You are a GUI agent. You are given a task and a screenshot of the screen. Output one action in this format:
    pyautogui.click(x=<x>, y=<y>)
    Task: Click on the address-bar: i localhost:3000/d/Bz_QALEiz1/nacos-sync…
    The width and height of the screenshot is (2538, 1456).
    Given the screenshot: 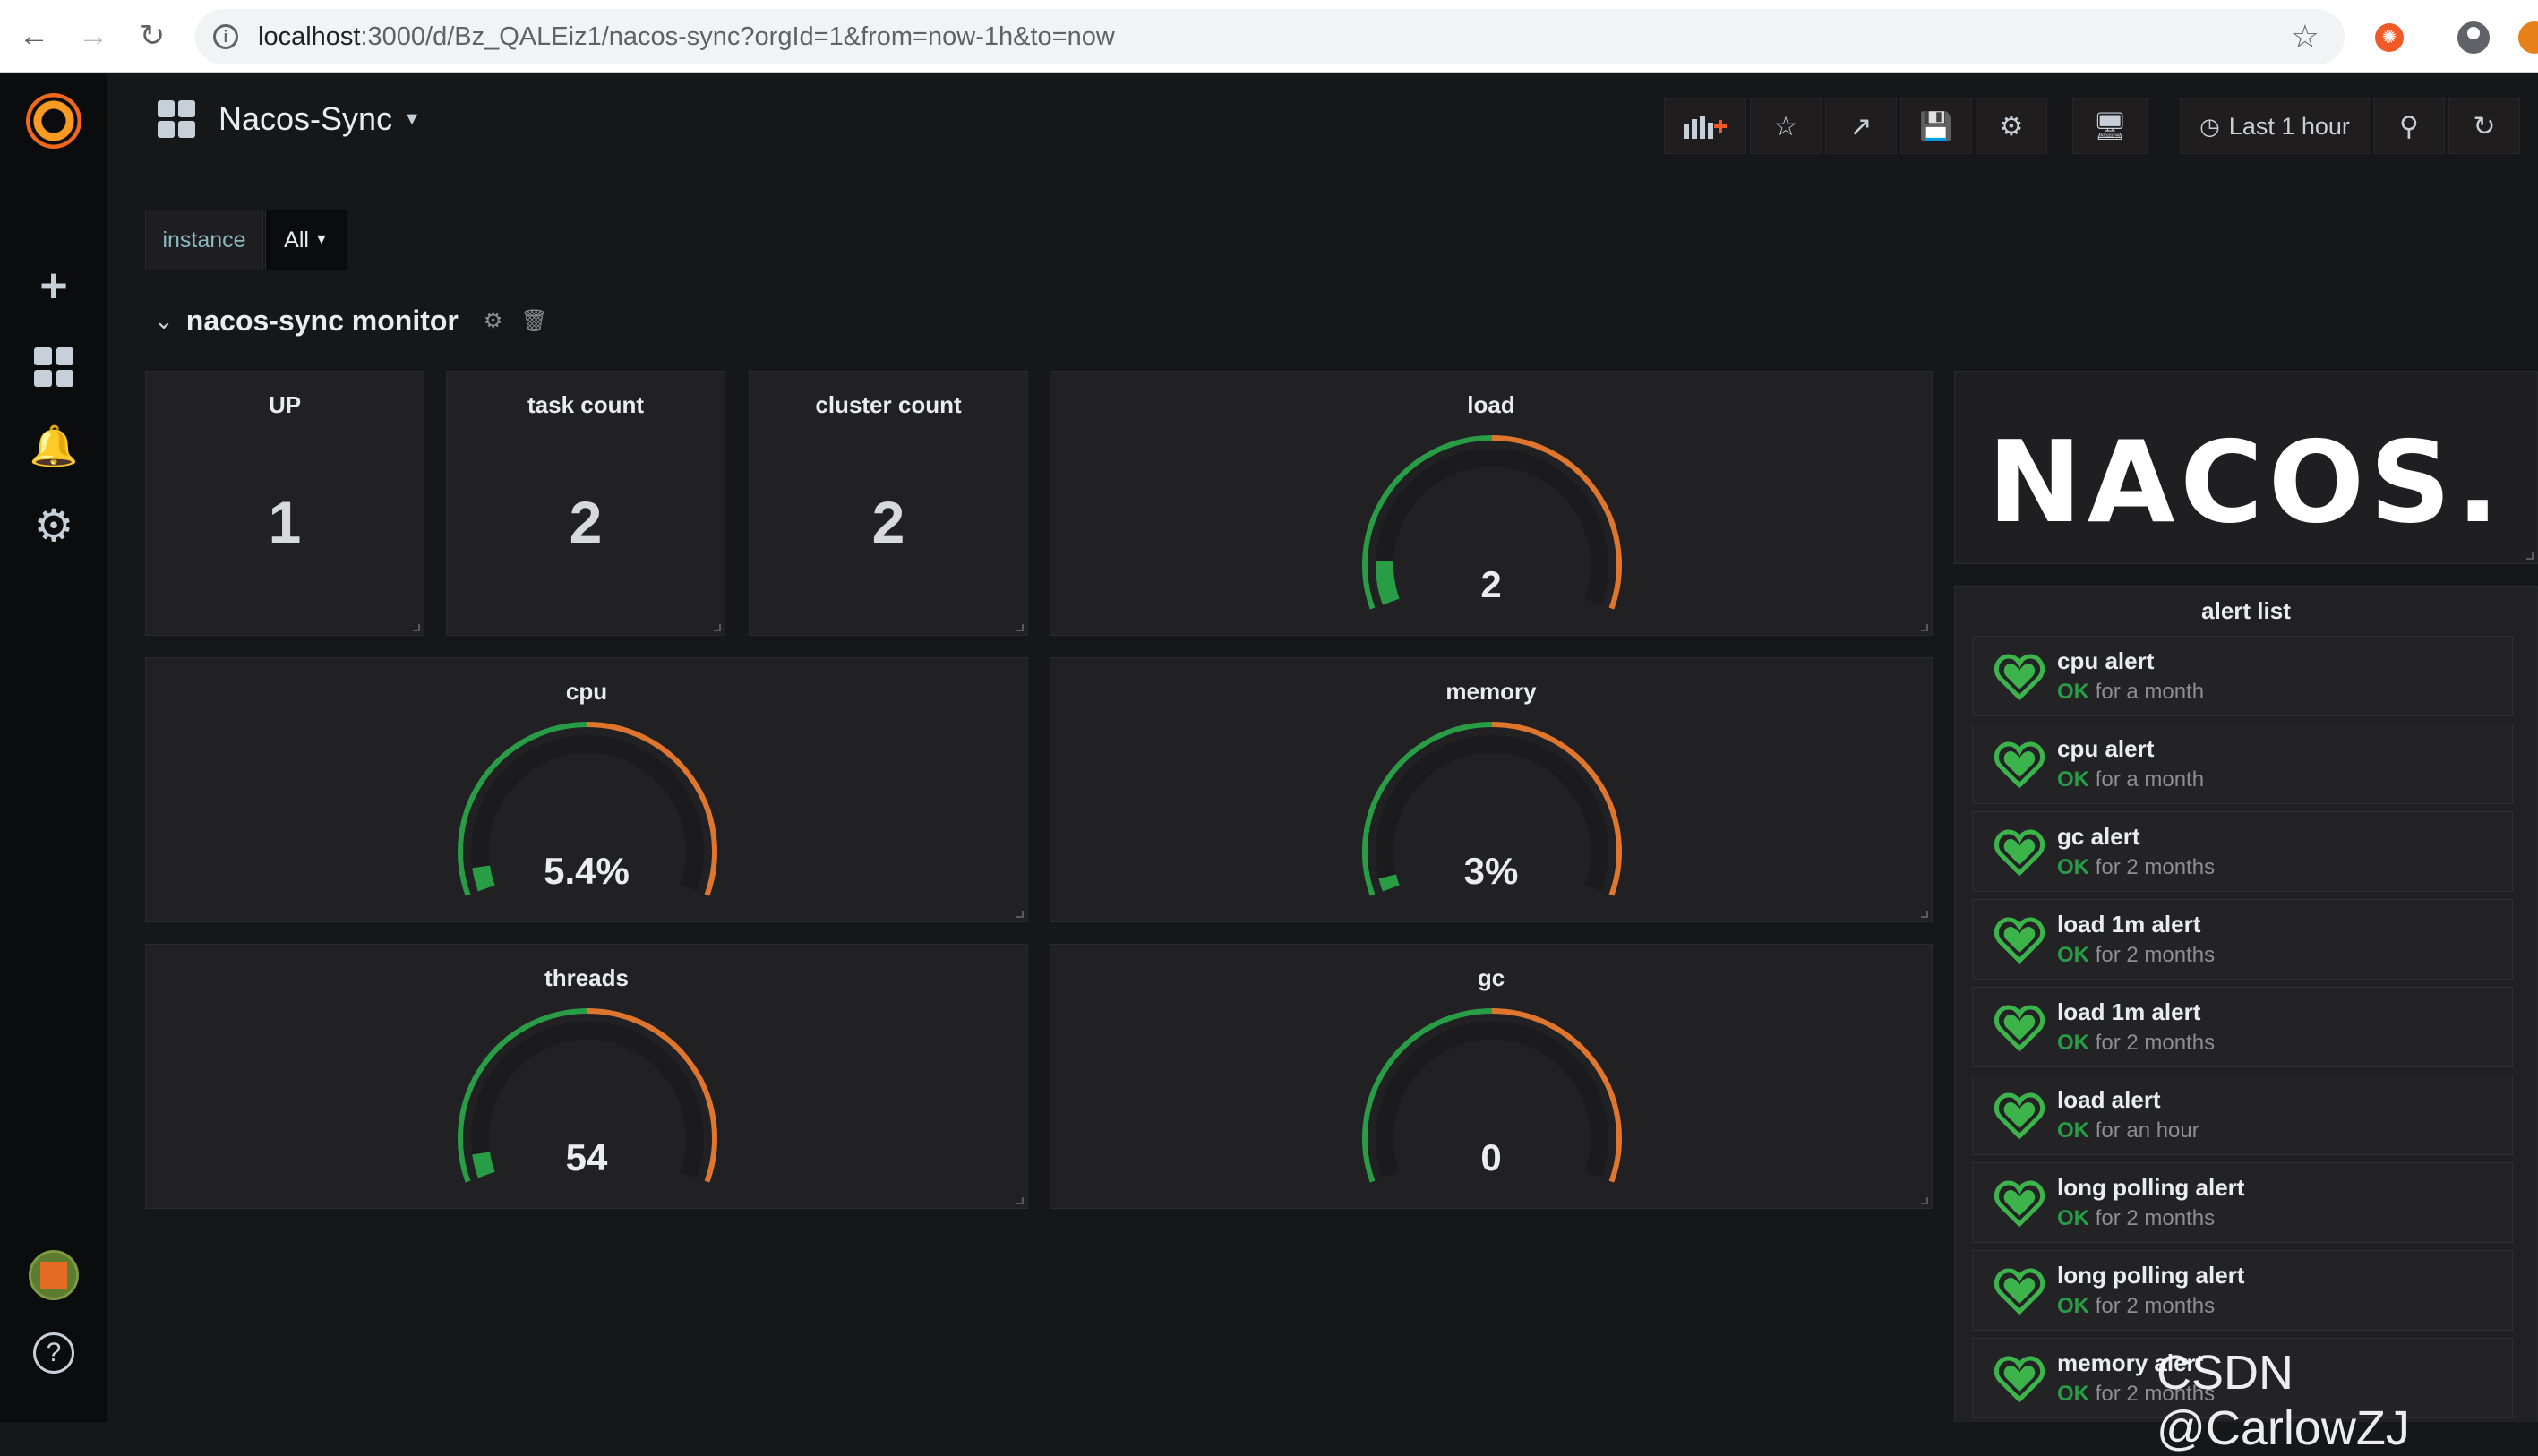 What is the action you would take?
    pyautogui.click(x=1270, y=36)
    